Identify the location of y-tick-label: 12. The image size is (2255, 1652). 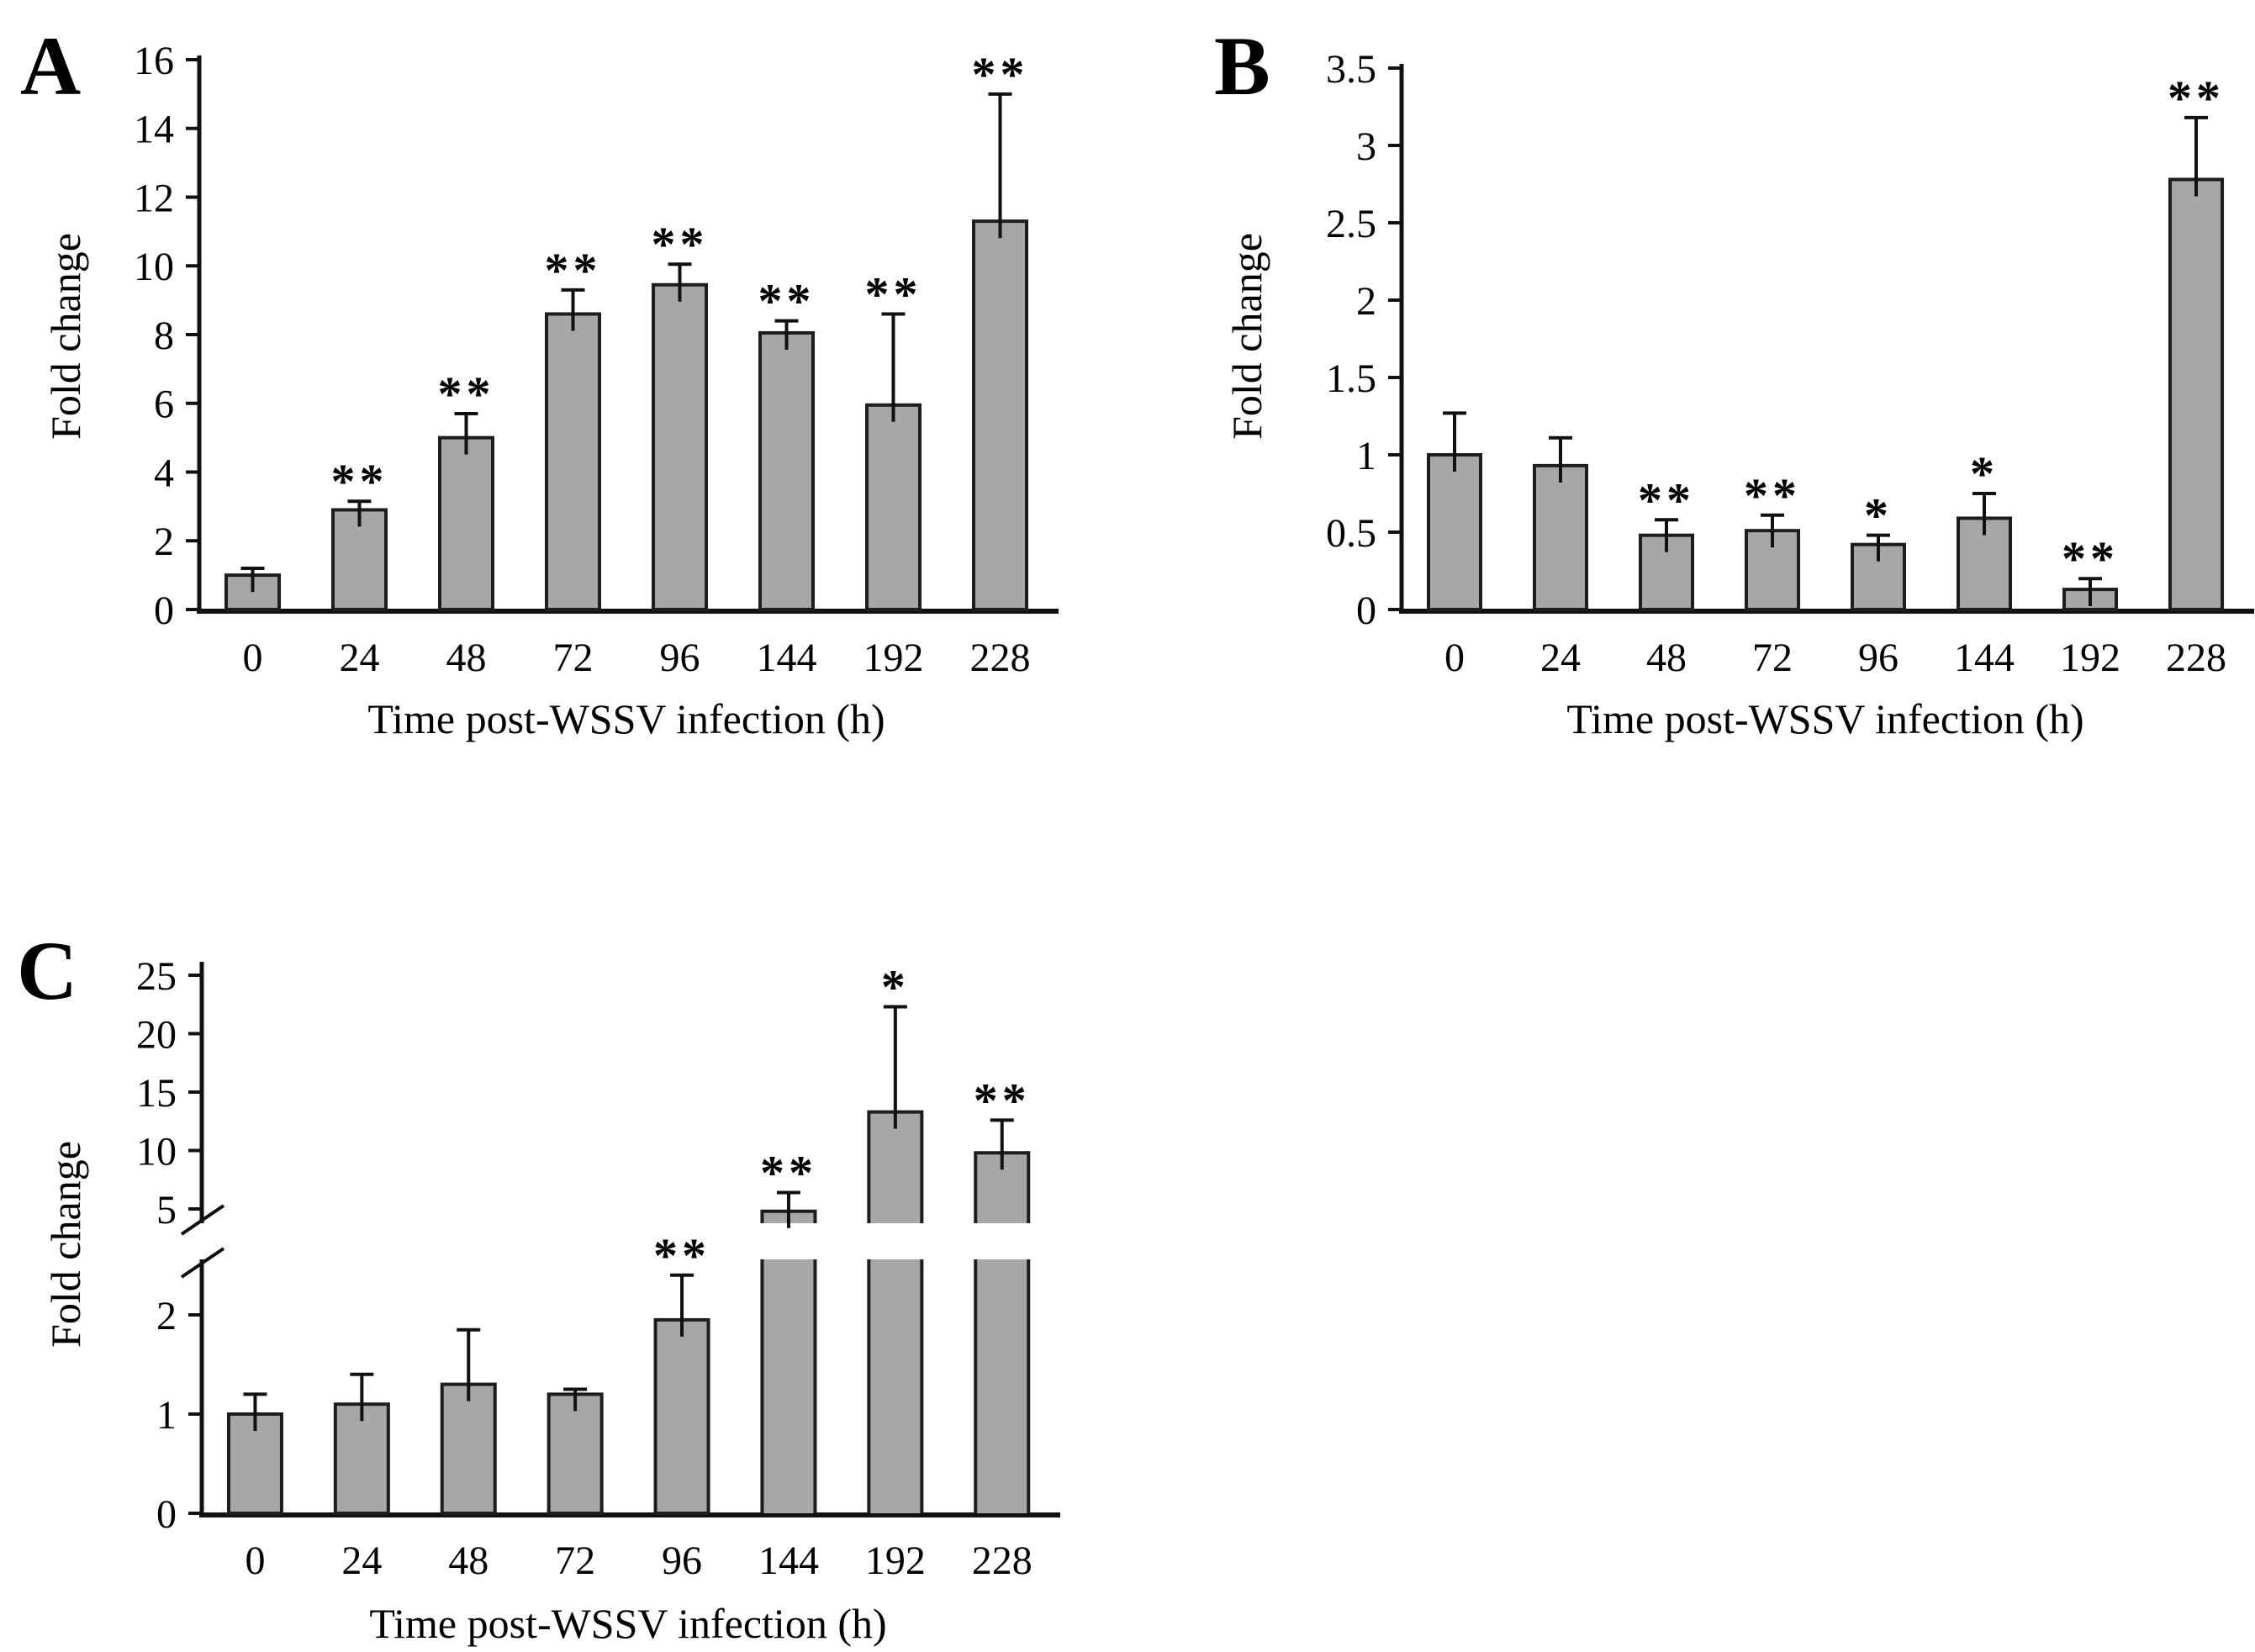
(154, 198).